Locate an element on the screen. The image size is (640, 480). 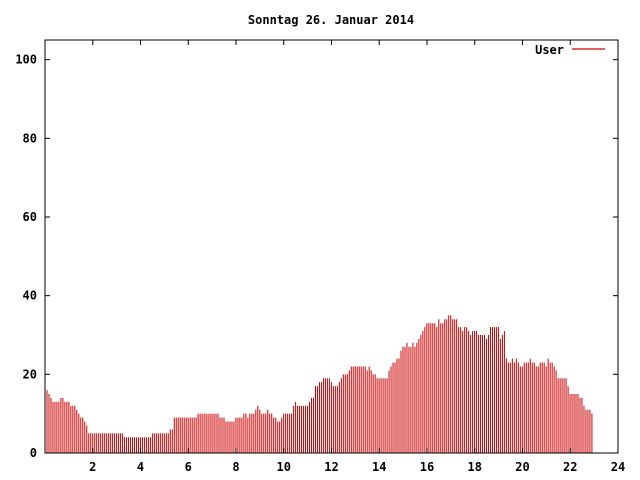
x-tick-label: 10 is located at coordinates (284, 467).